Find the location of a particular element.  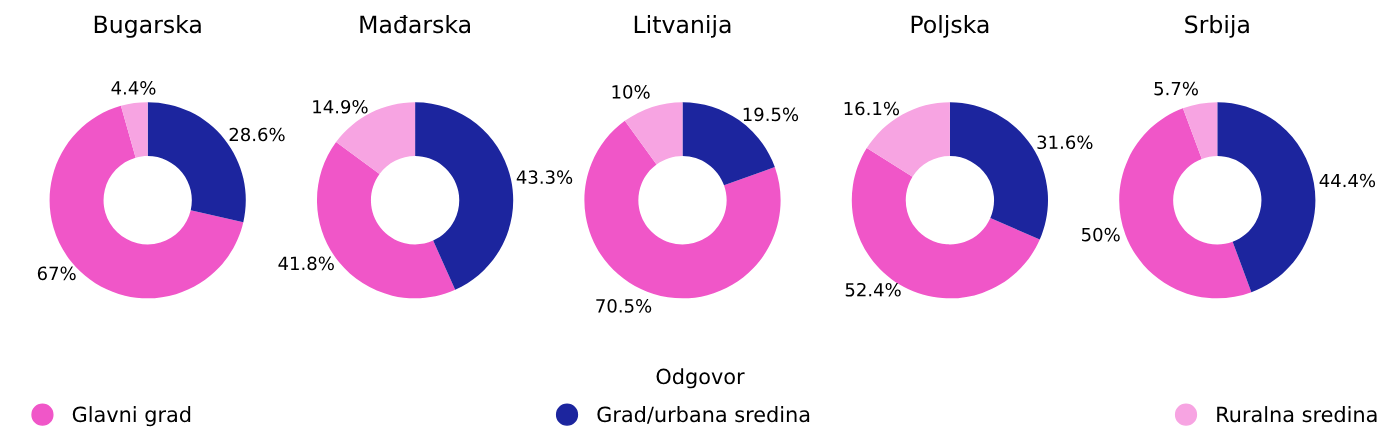

data-label: 31.6% is located at coordinates (1065, 142).